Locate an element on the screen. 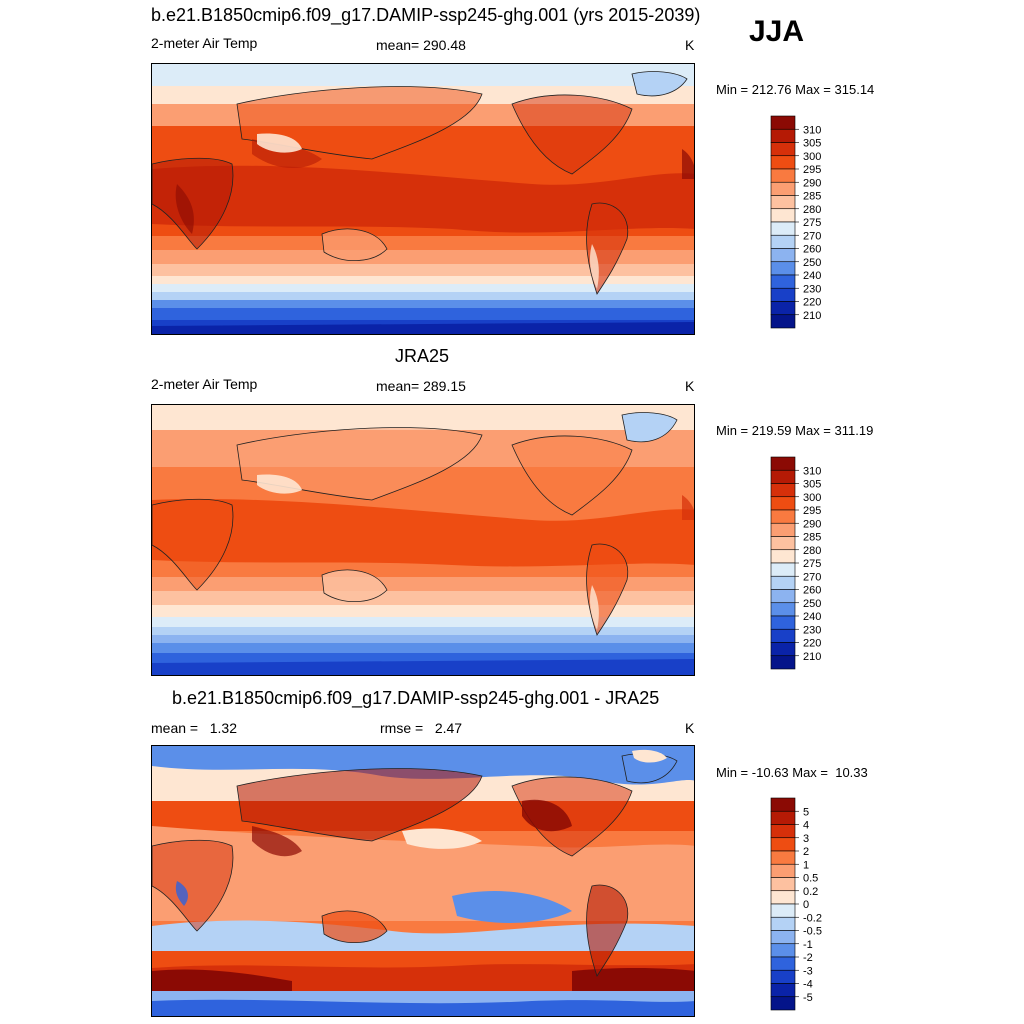 Image resolution: width=1024 pixels, height=1024 pixels. colorbar-tick-label: 305 is located at coordinates (812, 485).